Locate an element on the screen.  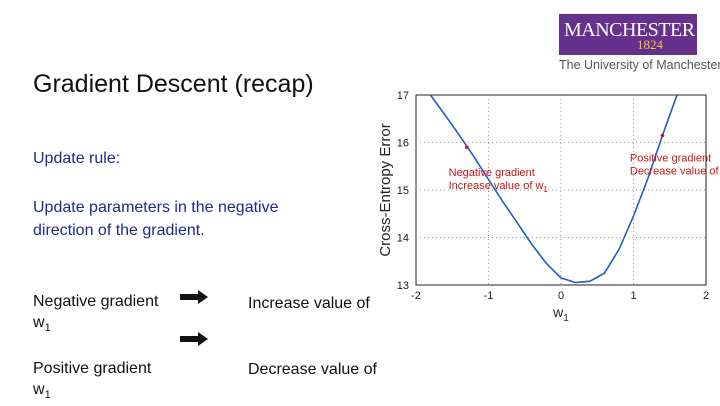
positive-gradient-label: Positive gradient w1 is located at coordinates (92, 382).